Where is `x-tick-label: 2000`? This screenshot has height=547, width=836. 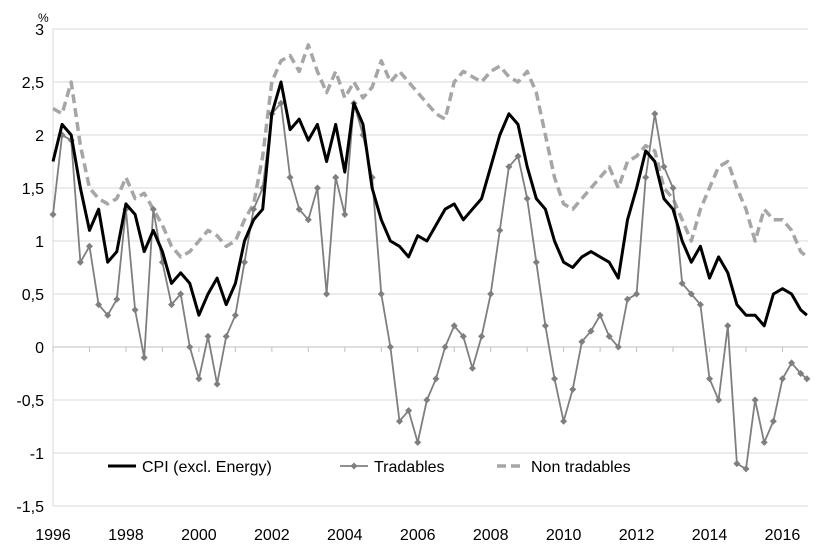
x-tick-label: 2000 is located at coordinates (199, 535).